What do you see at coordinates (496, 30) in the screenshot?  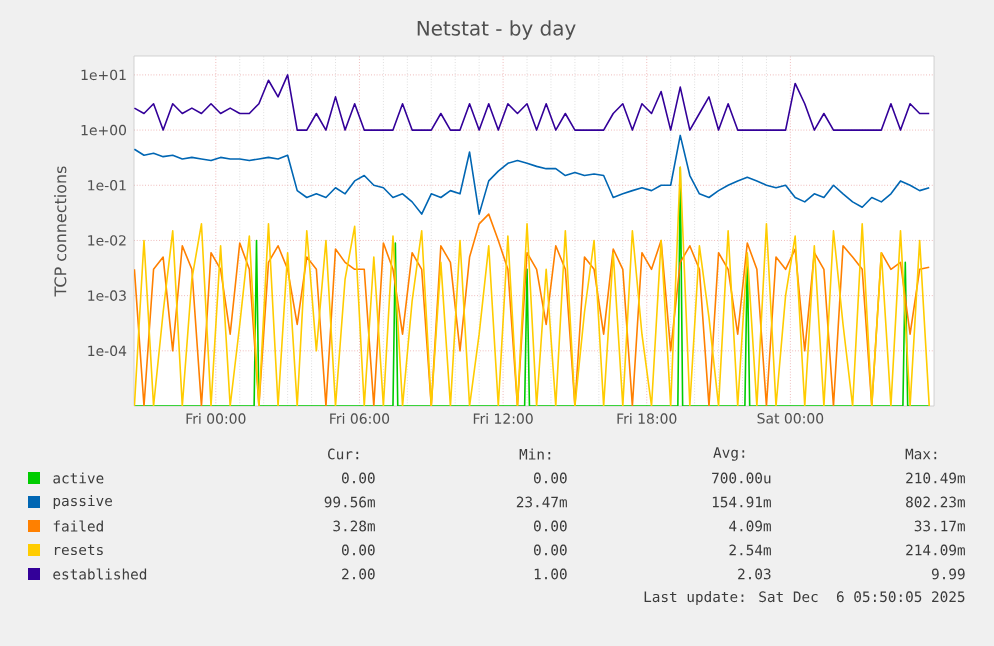 I see `chart-title: Netstat - by day` at bounding box center [496, 30].